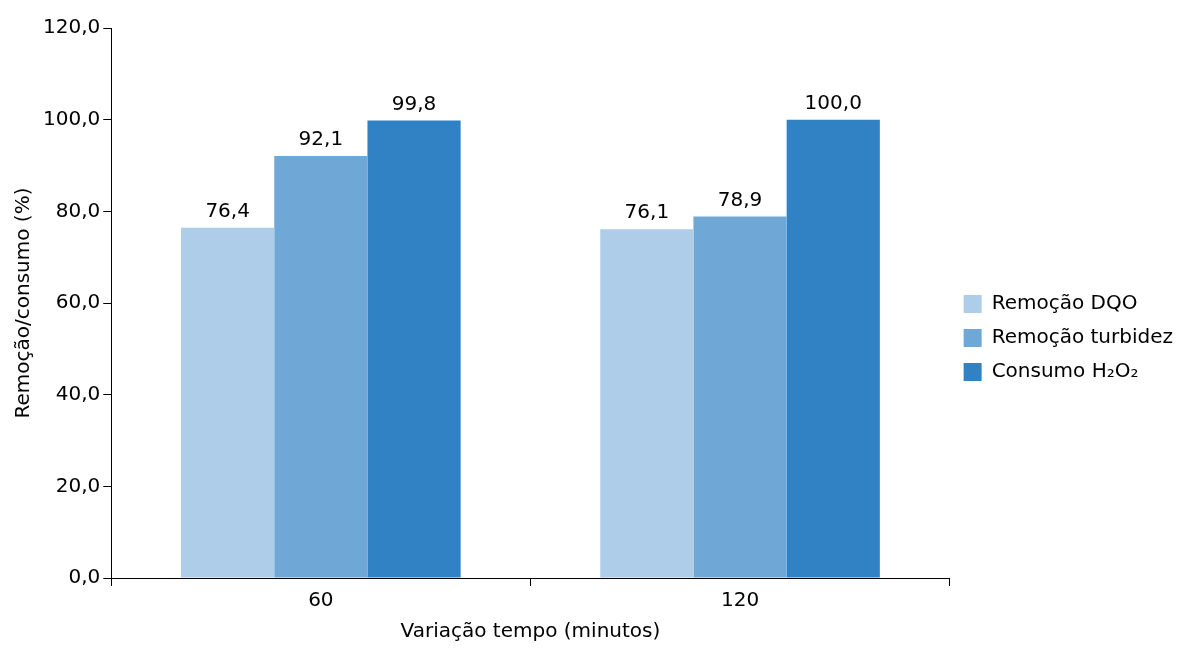 The height and width of the screenshot is (656, 1201). Describe the element at coordinates (78, 209) in the screenshot. I see `y-tick-label: 80,0` at that location.